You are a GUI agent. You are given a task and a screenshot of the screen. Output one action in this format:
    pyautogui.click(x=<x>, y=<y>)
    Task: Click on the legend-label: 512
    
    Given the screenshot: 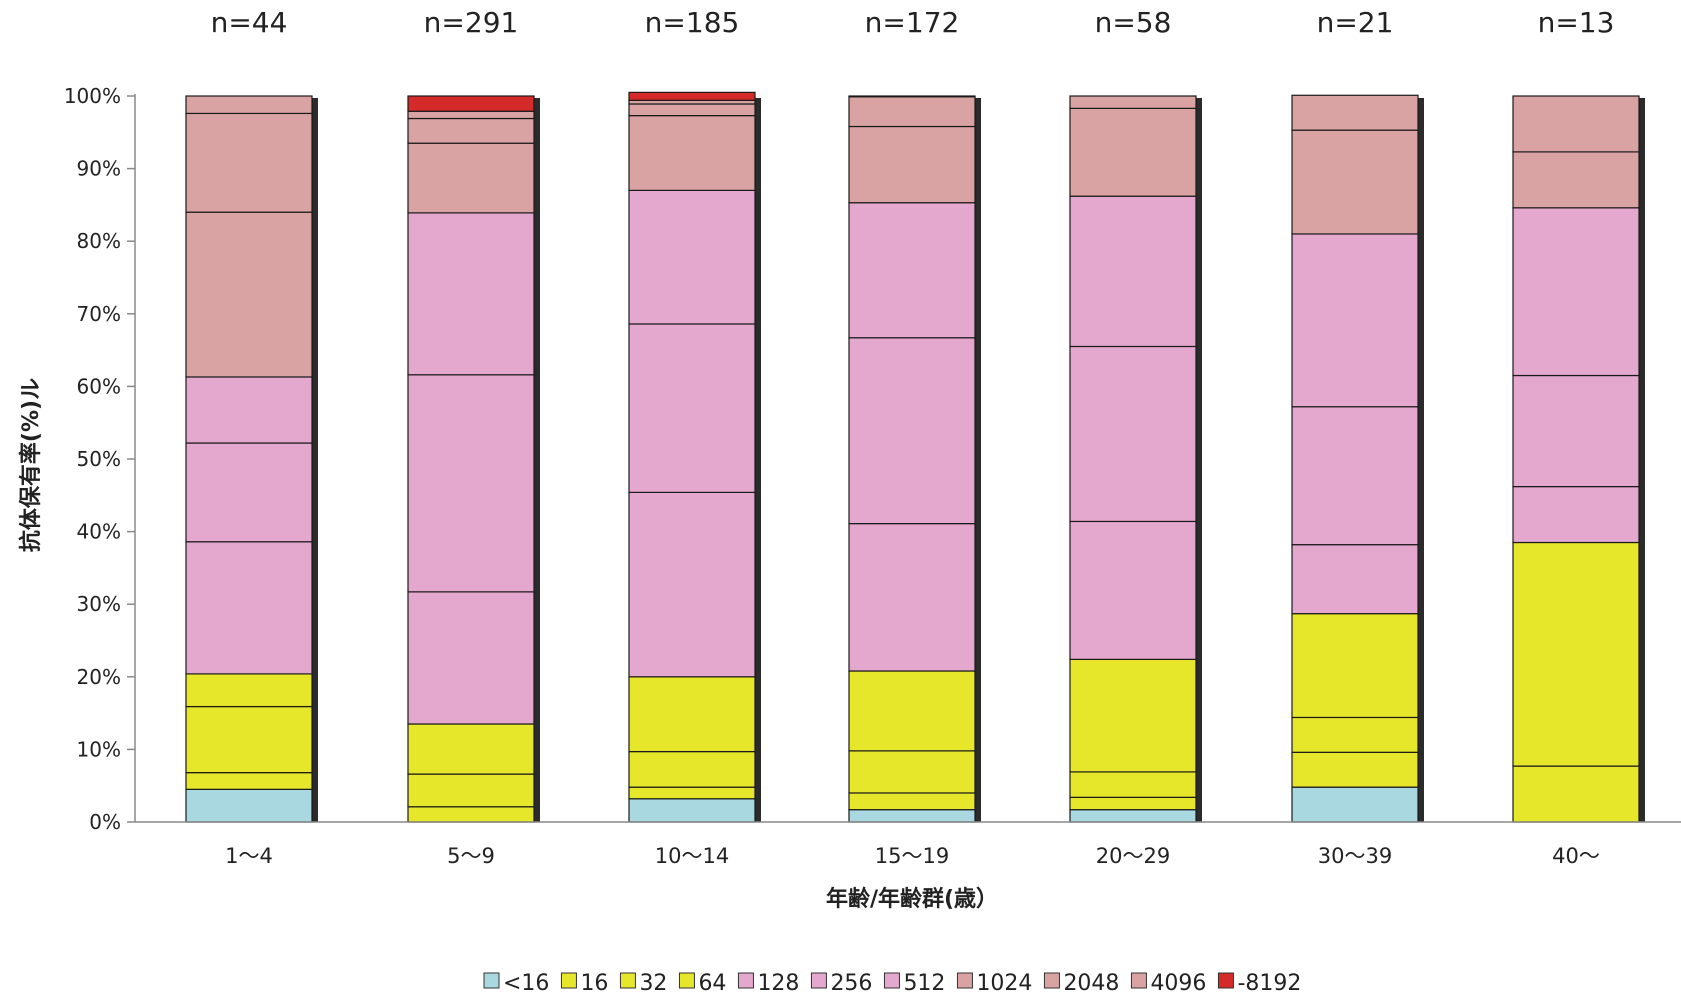 What is the action you would take?
    pyautogui.click(x=924, y=983)
    